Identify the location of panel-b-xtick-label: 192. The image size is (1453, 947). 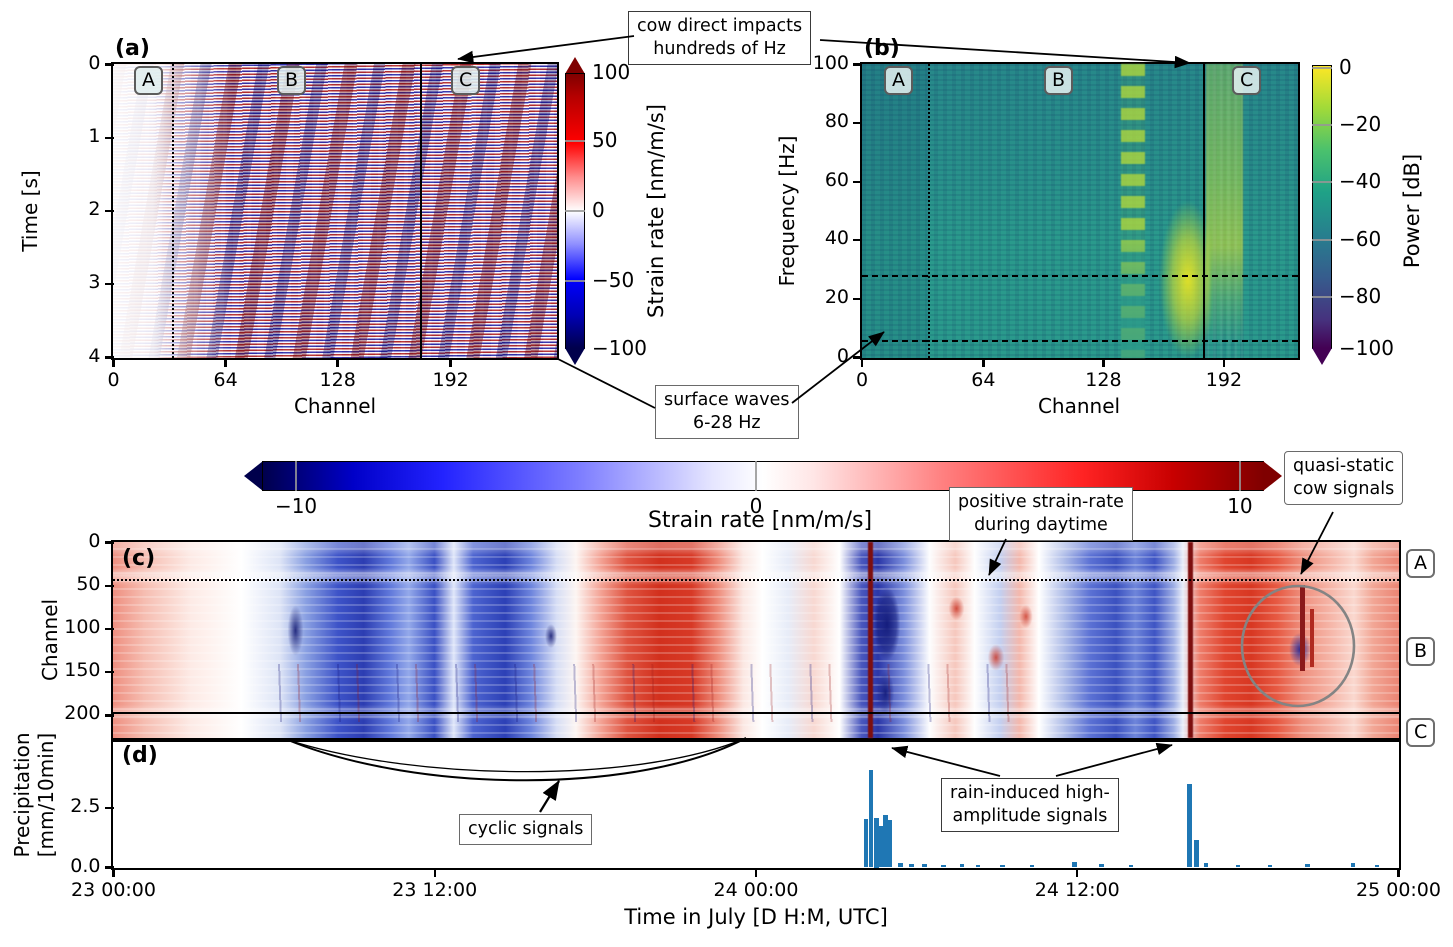
(1224, 379).